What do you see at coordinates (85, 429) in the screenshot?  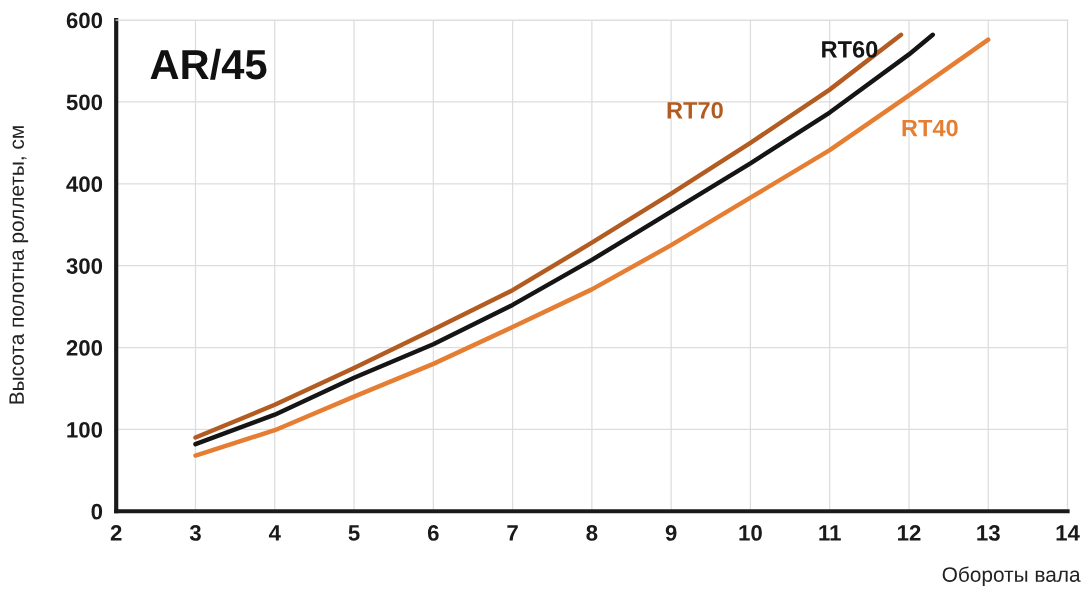 I see `y-tick-label: 100` at bounding box center [85, 429].